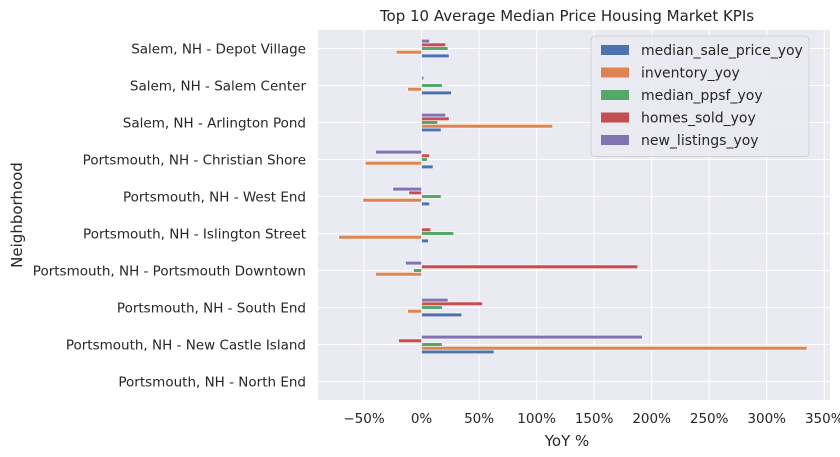 This screenshot has height=457, width=840. I want to click on y-tick-label: Portsmouth, NH - New Castle Island, so click(186, 346).